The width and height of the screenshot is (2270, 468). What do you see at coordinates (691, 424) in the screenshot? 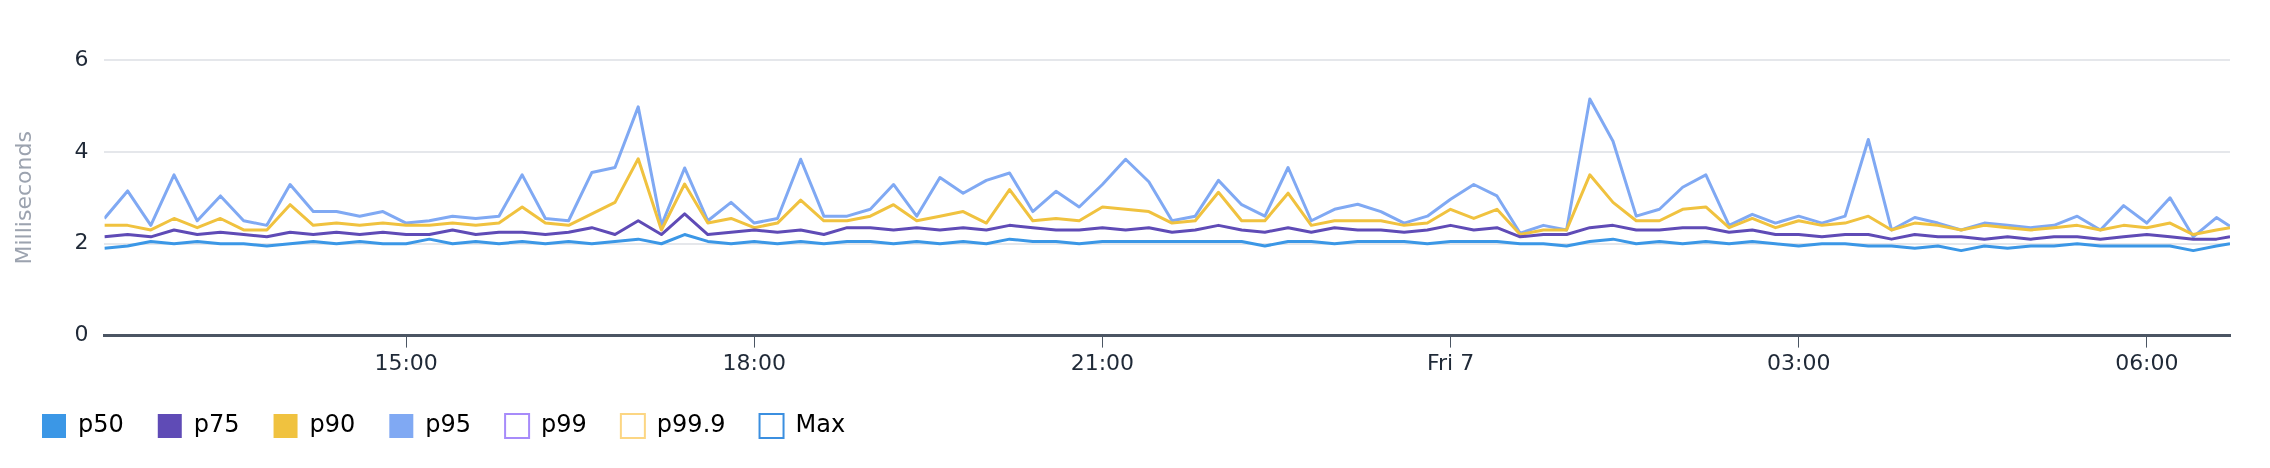
I see `legend-label: p99.9` at bounding box center [691, 424].